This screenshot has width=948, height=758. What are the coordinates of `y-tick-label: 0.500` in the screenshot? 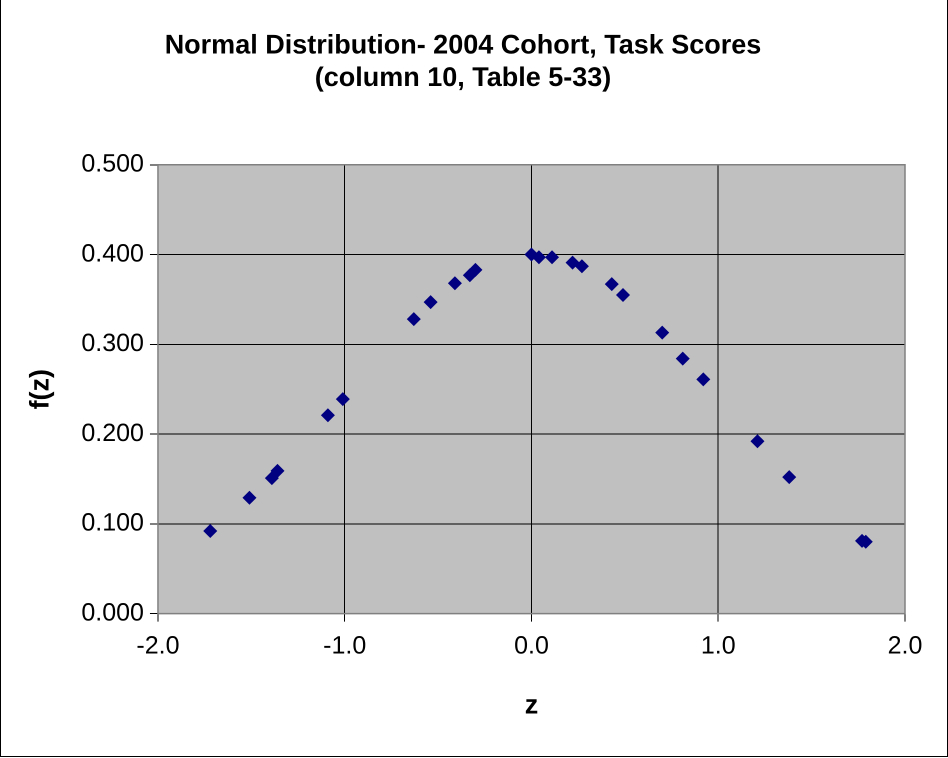 It's located at (112, 164).